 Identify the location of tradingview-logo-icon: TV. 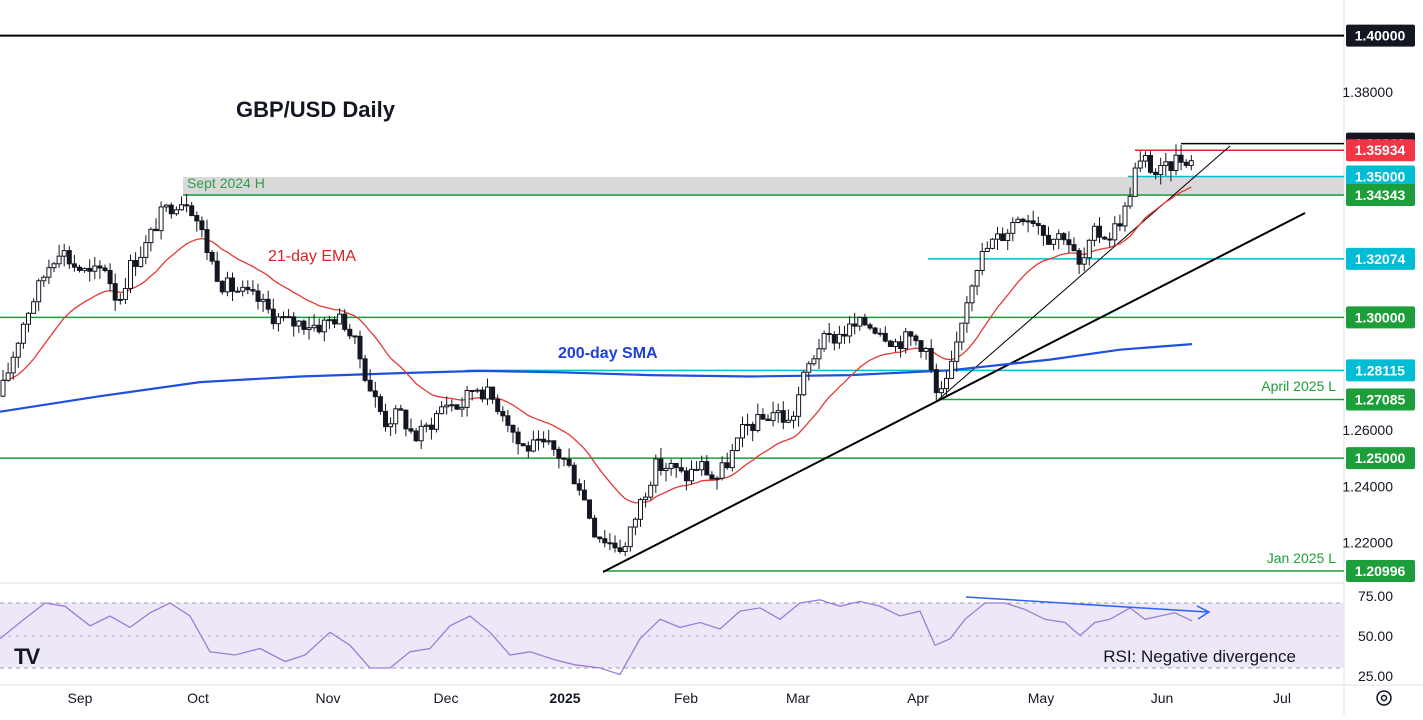
(28, 656).